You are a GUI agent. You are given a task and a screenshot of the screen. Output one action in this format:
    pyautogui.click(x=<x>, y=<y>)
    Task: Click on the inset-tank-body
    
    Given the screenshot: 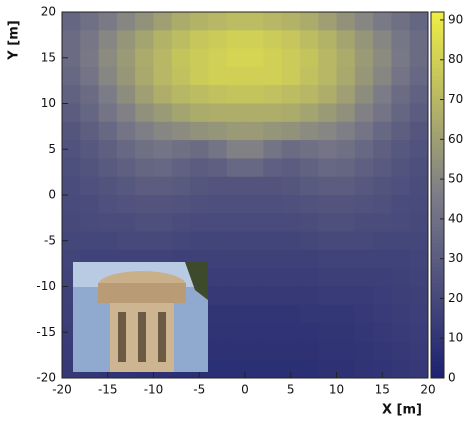 What is the action you would take?
    pyautogui.click(x=142, y=293)
    